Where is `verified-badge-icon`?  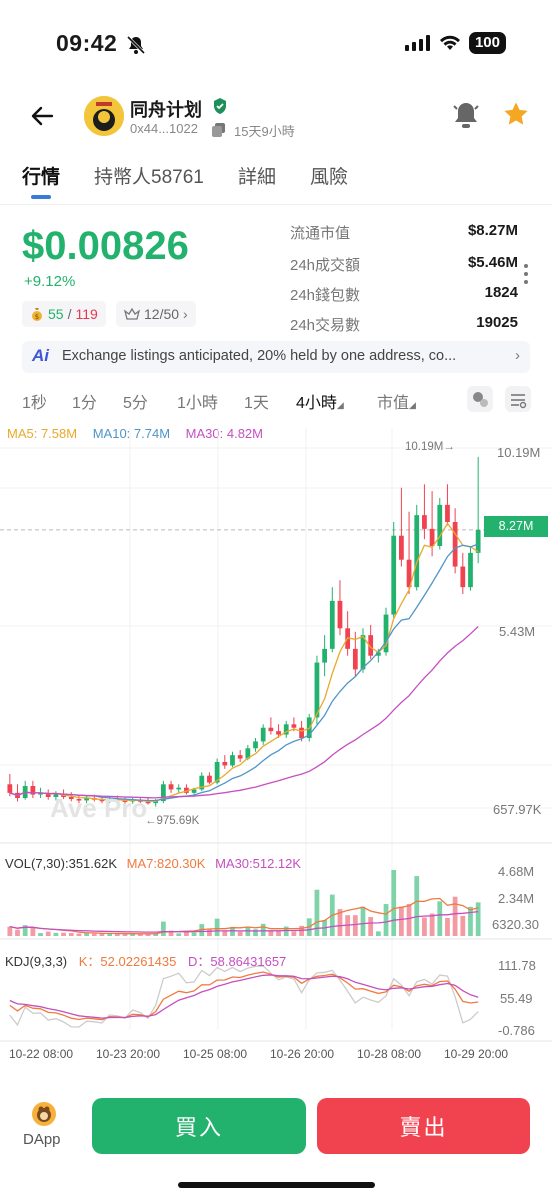 verified-badge-icon is located at coordinates (220, 106).